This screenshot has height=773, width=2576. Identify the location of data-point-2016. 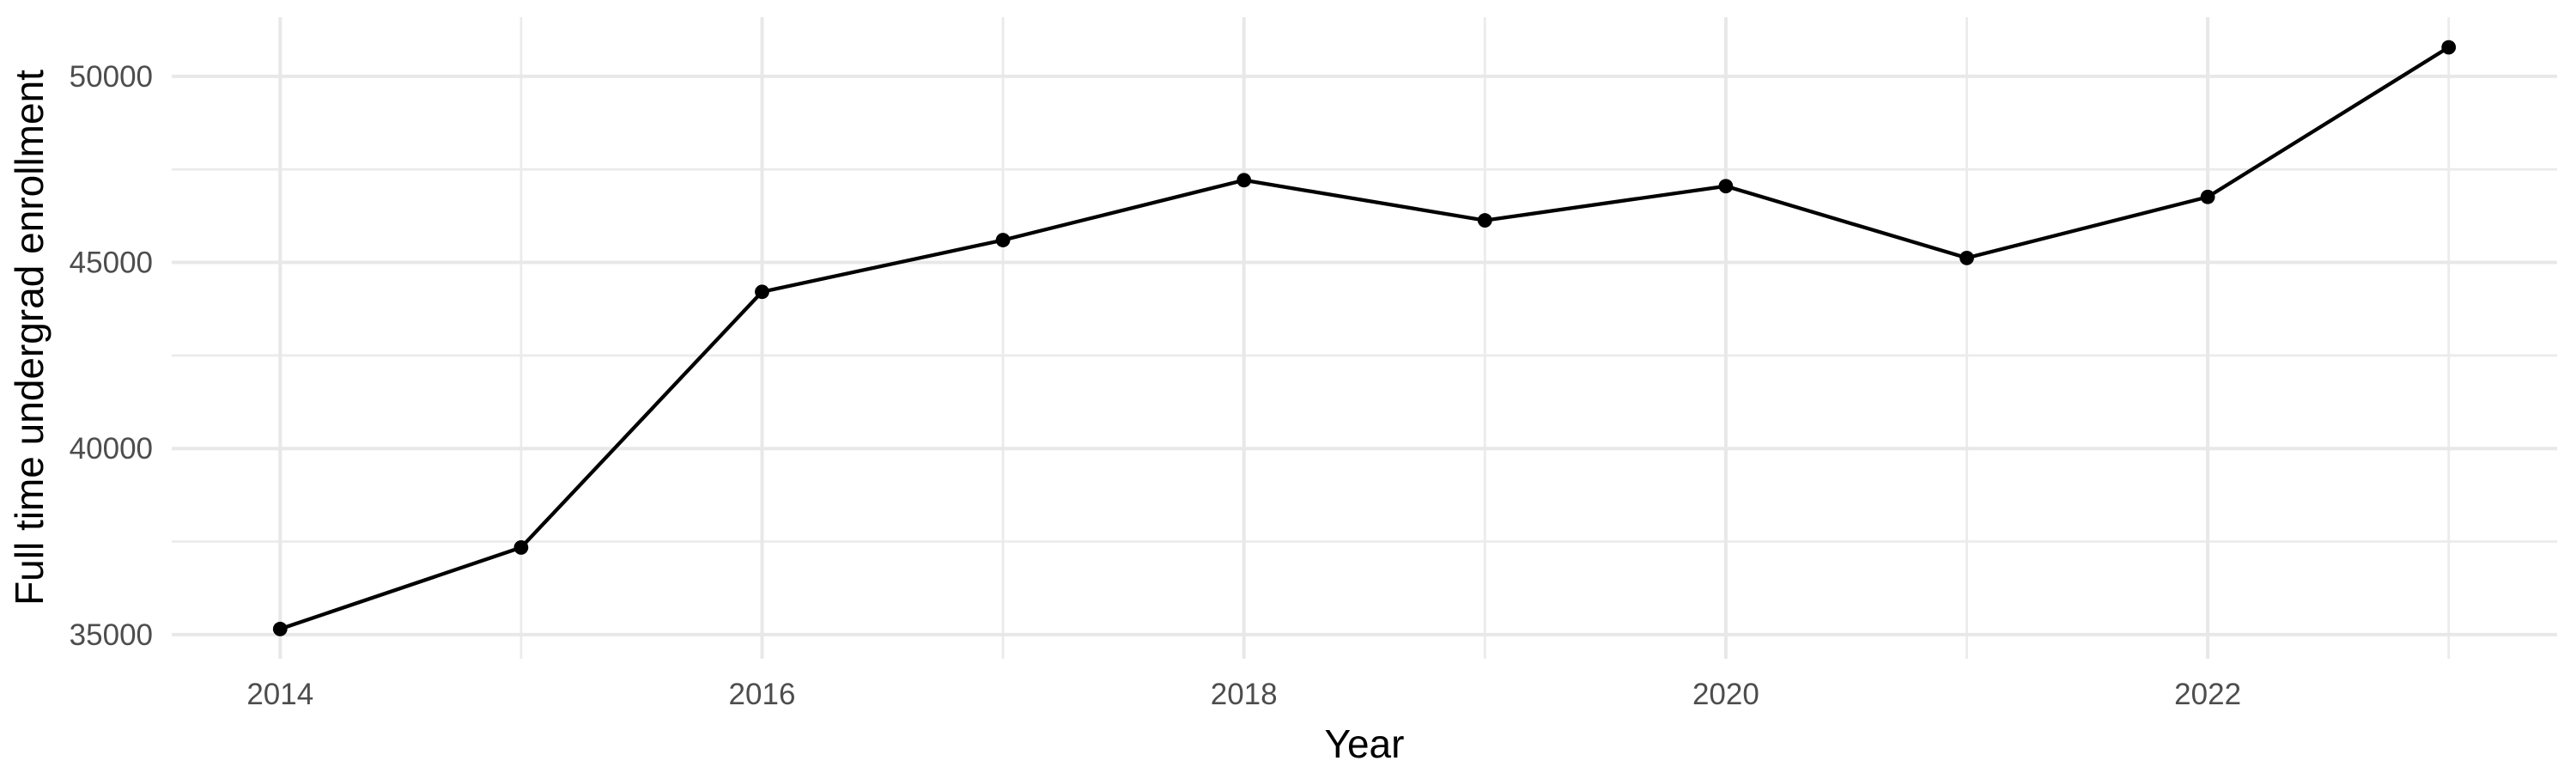
(762, 292).